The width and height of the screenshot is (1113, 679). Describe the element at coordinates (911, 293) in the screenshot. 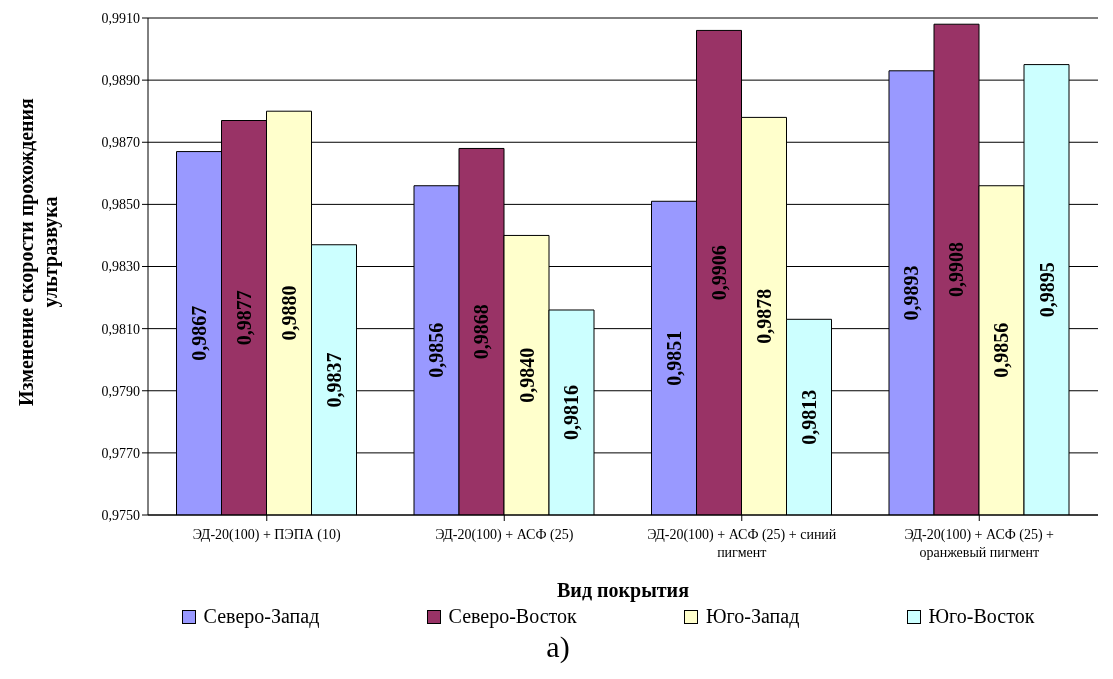

I see `data-label: 0,9893` at that location.